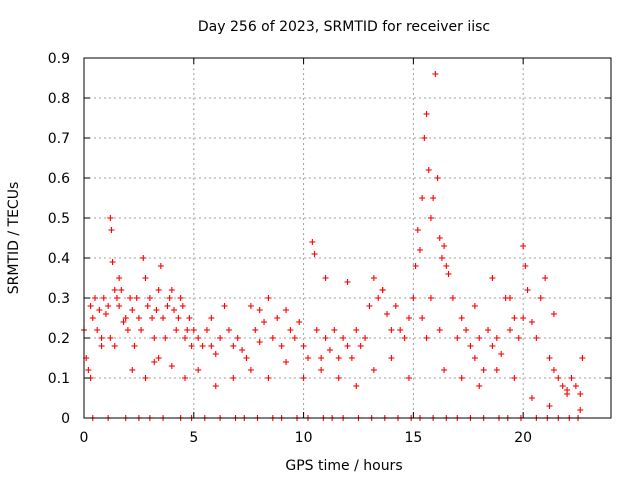  What do you see at coordinates (413, 438) in the screenshot?
I see `x-tick-label: 15` at bounding box center [413, 438].